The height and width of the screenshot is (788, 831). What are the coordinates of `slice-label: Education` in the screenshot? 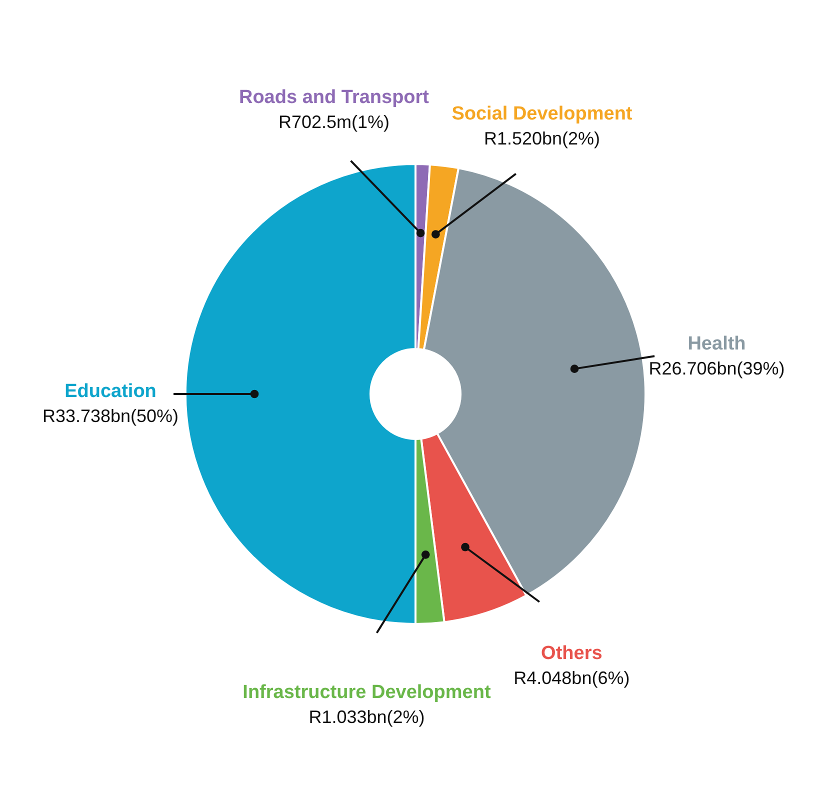 It's located at (110, 391).